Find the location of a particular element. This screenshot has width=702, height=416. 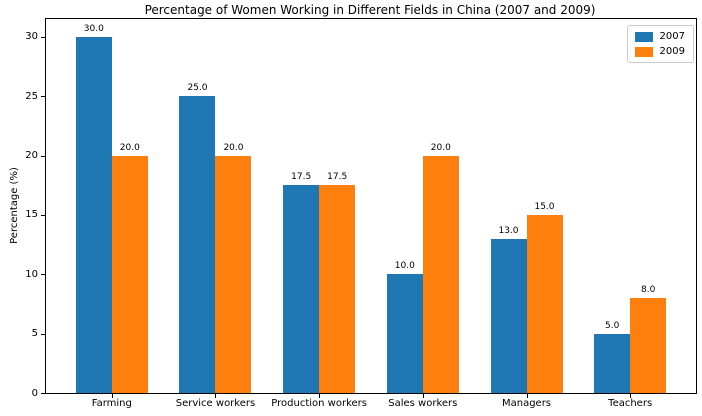

legend: 2007 2009 is located at coordinates (660, 44).